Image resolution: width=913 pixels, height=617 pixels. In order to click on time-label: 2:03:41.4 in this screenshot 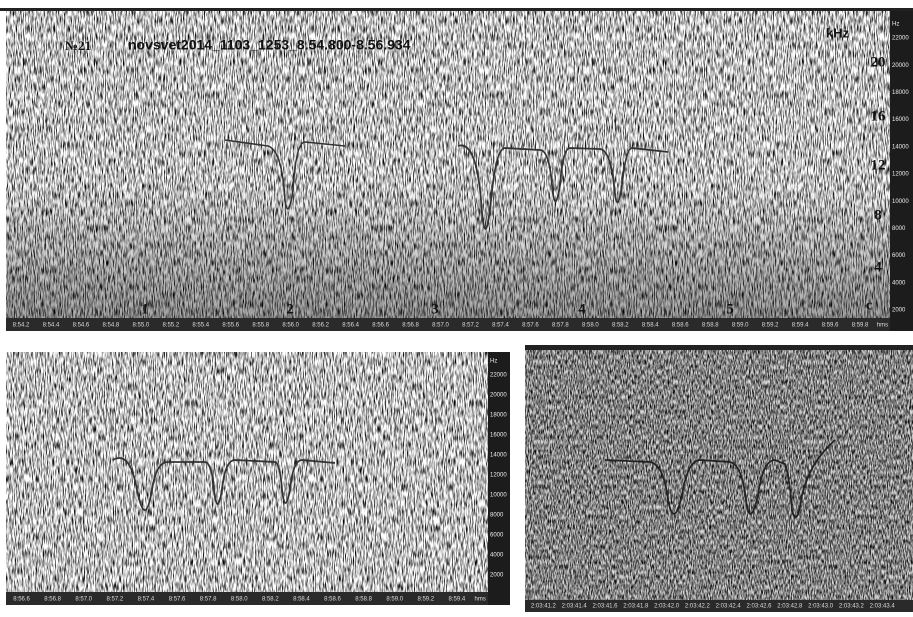, I will do `click(575, 607)`.